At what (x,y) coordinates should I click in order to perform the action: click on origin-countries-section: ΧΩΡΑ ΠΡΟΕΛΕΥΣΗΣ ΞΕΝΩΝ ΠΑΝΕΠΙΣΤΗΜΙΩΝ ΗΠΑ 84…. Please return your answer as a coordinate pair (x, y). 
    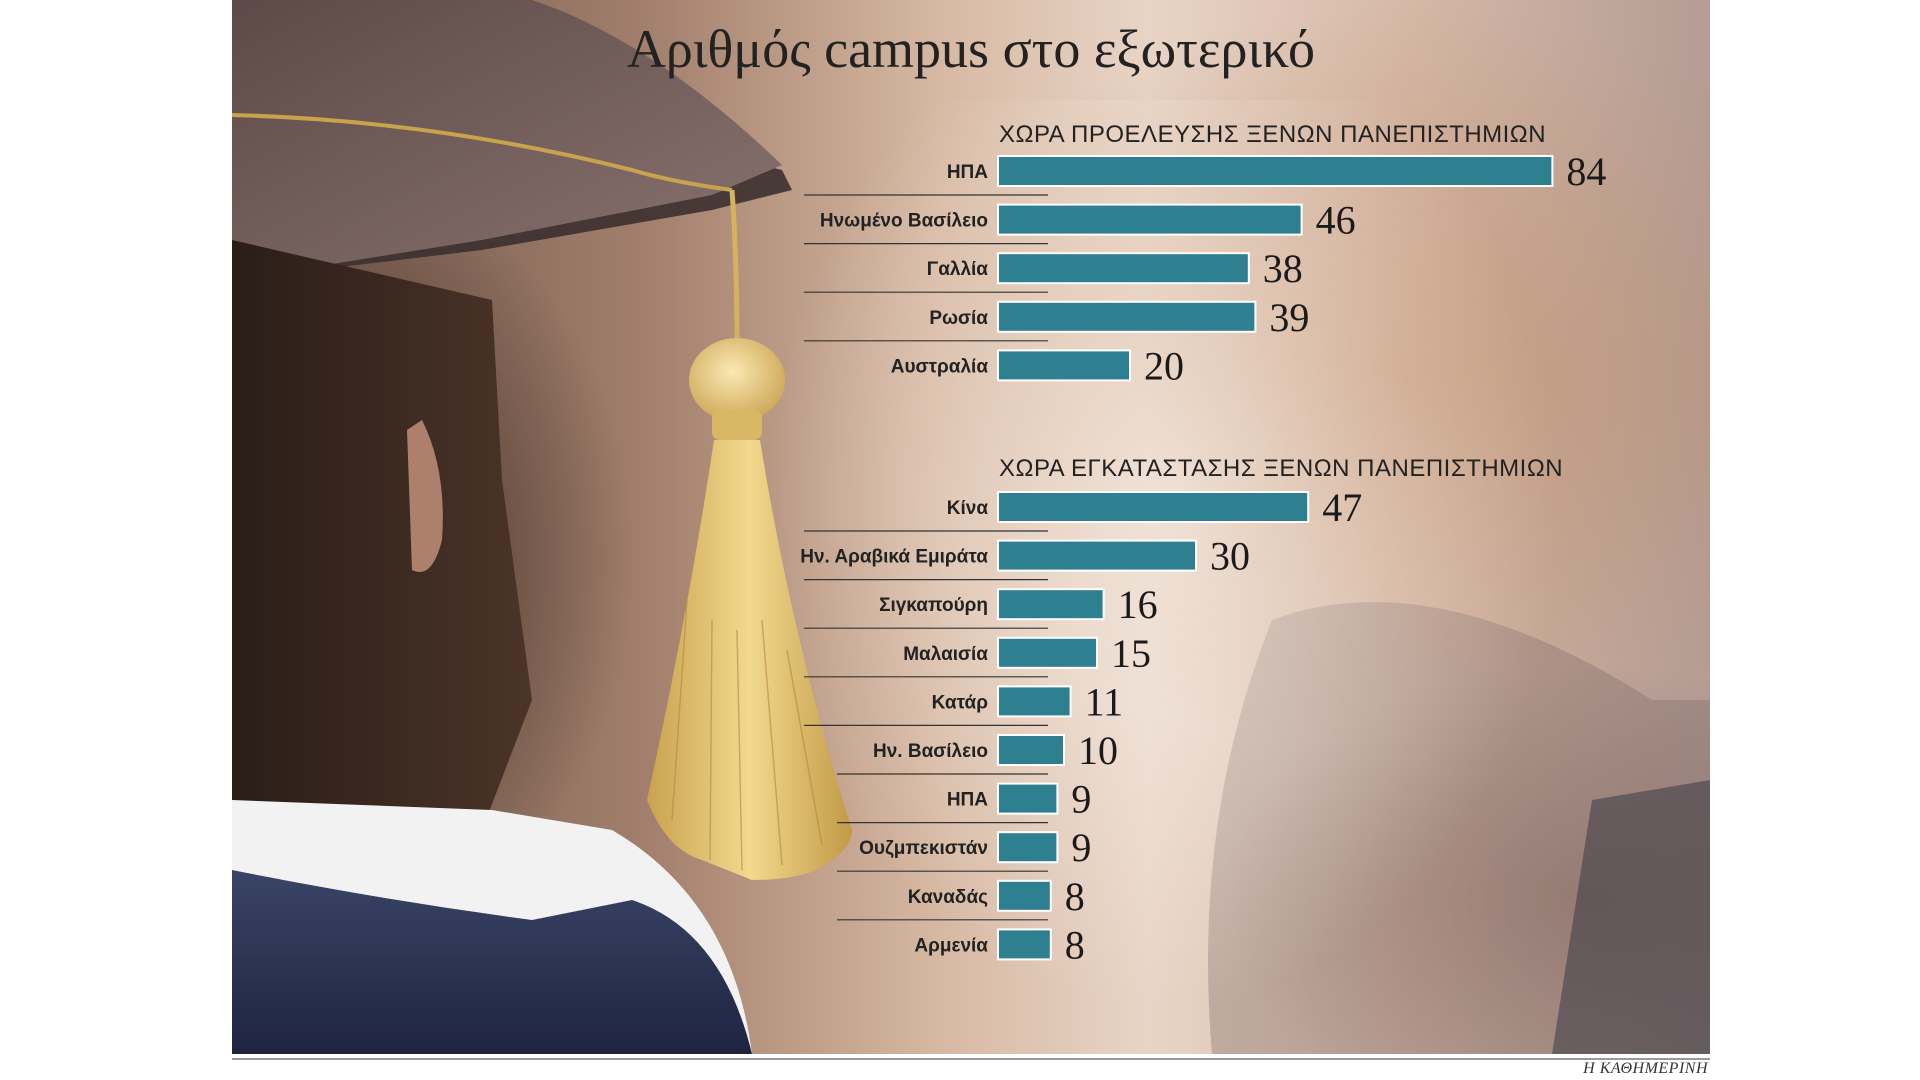
    Looking at the image, I should click on (1205, 254).